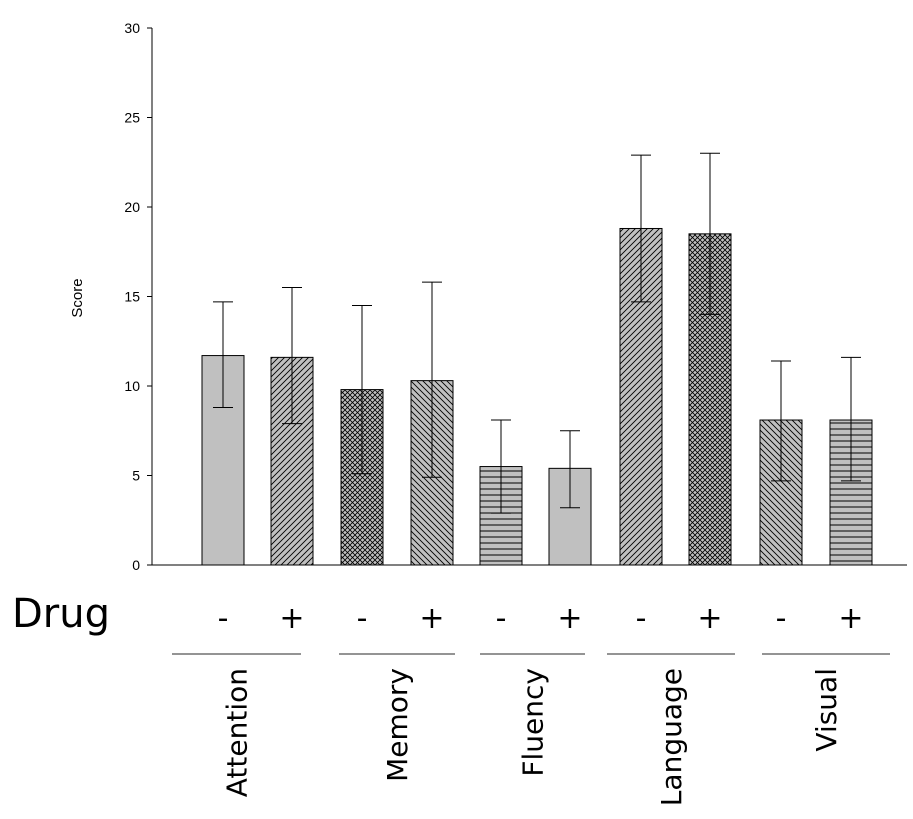 This screenshot has width=913, height=819. I want to click on group-label-visual: Visual, so click(826, 710).